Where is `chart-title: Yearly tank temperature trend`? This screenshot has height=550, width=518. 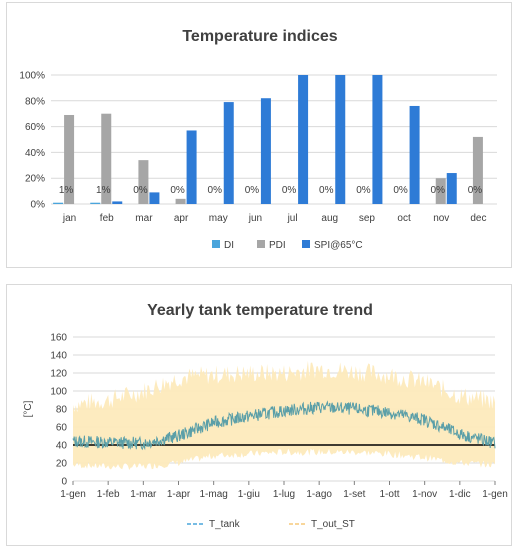 chart-title: Yearly tank temperature trend is located at coordinates (260, 310).